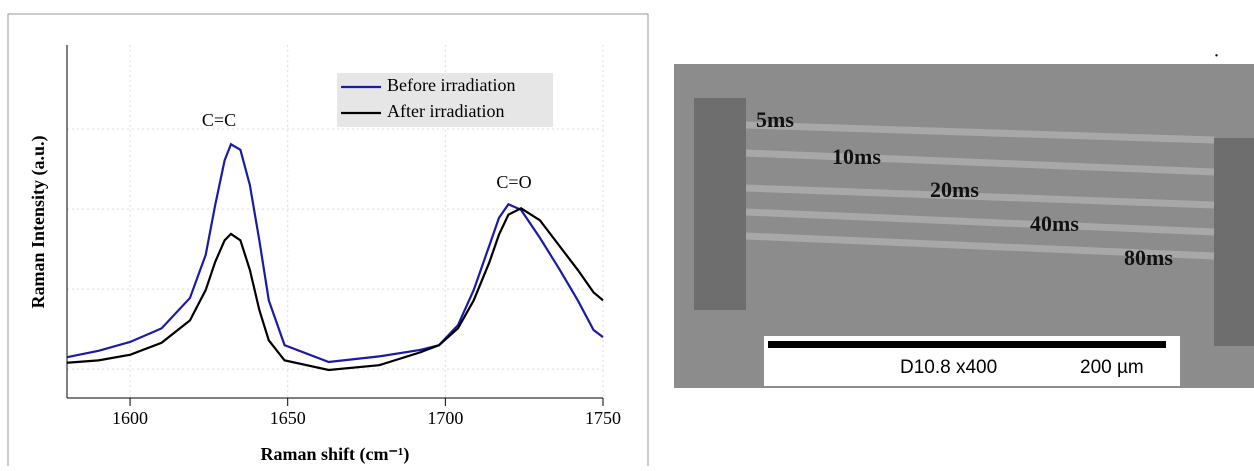 The height and width of the screenshot is (471, 1254). I want to click on pad-right, so click(1234, 242).